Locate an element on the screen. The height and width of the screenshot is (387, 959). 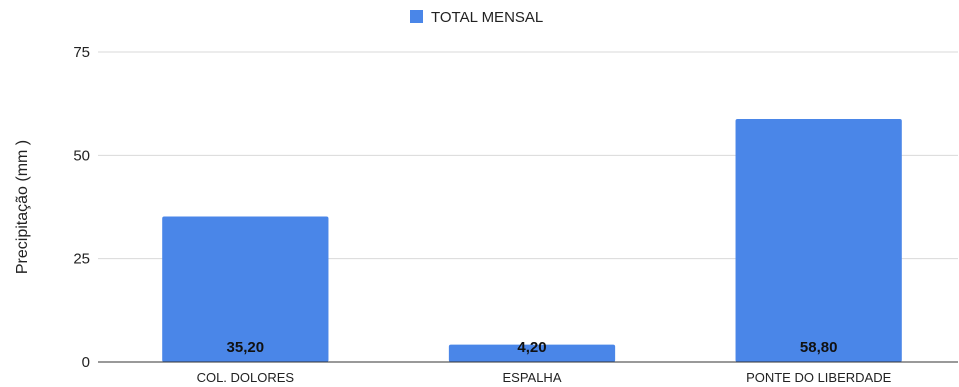
legend-label: TOTAL MENSAL is located at coordinates (487, 17).